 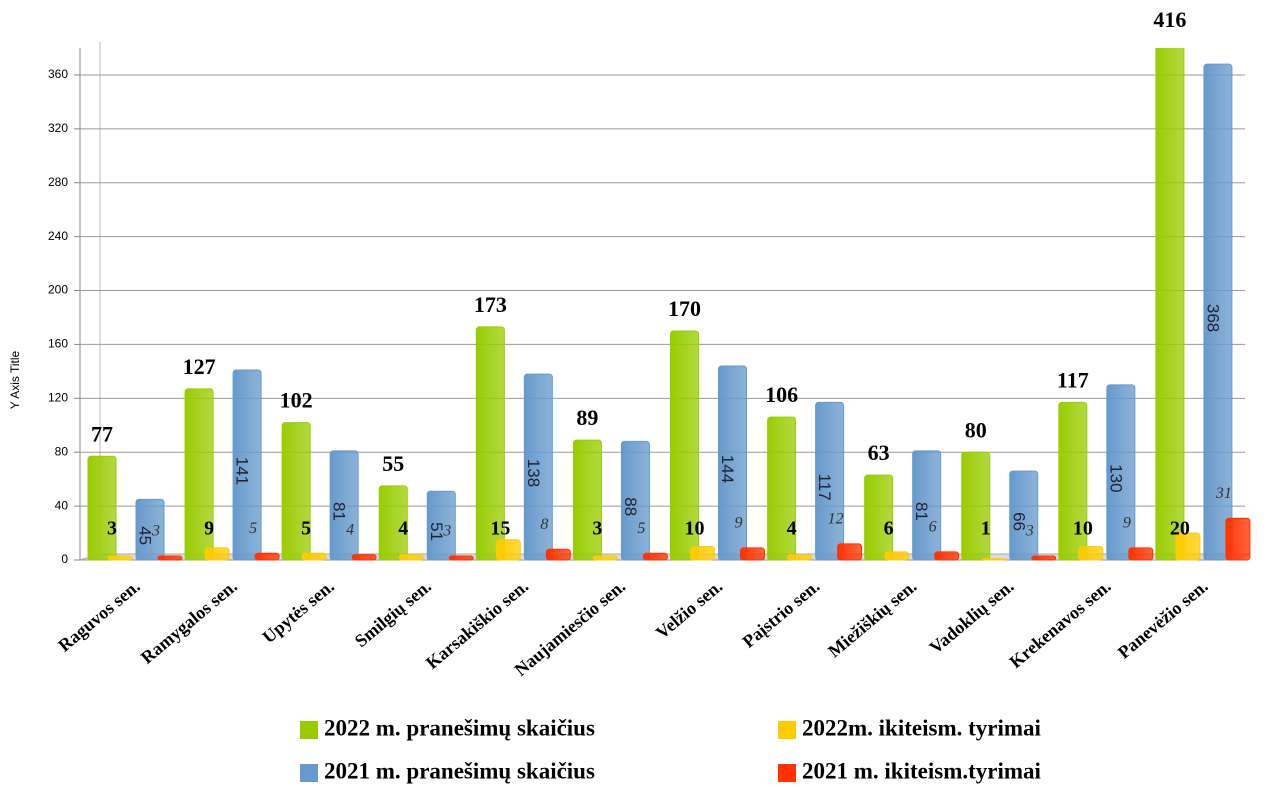 What do you see at coordinates (242, 471) in the screenshot?
I see `value-label: 141` at bounding box center [242, 471].